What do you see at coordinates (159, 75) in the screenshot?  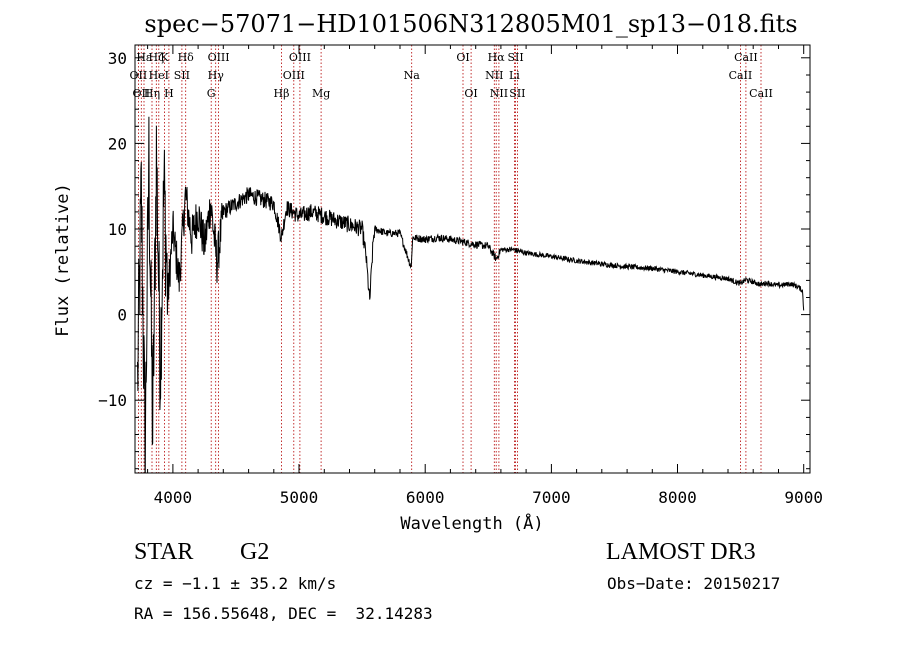 I see `spectral-line-label: HeI` at bounding box center [159, 75].